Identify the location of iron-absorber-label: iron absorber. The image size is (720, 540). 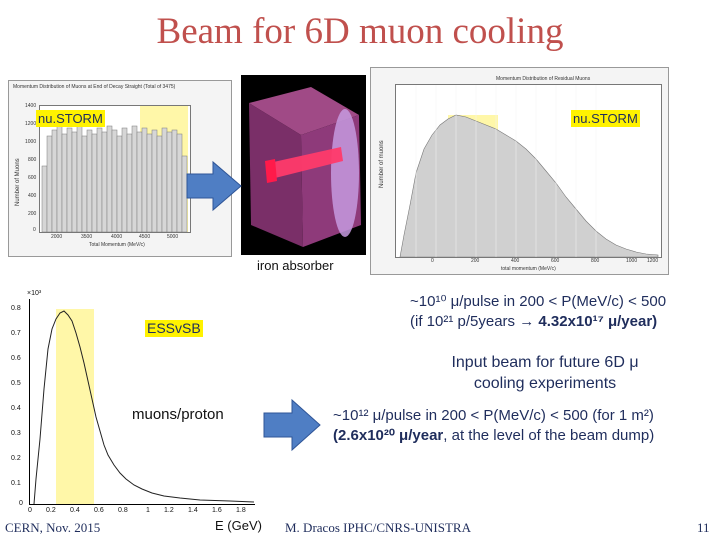
(295, 265).